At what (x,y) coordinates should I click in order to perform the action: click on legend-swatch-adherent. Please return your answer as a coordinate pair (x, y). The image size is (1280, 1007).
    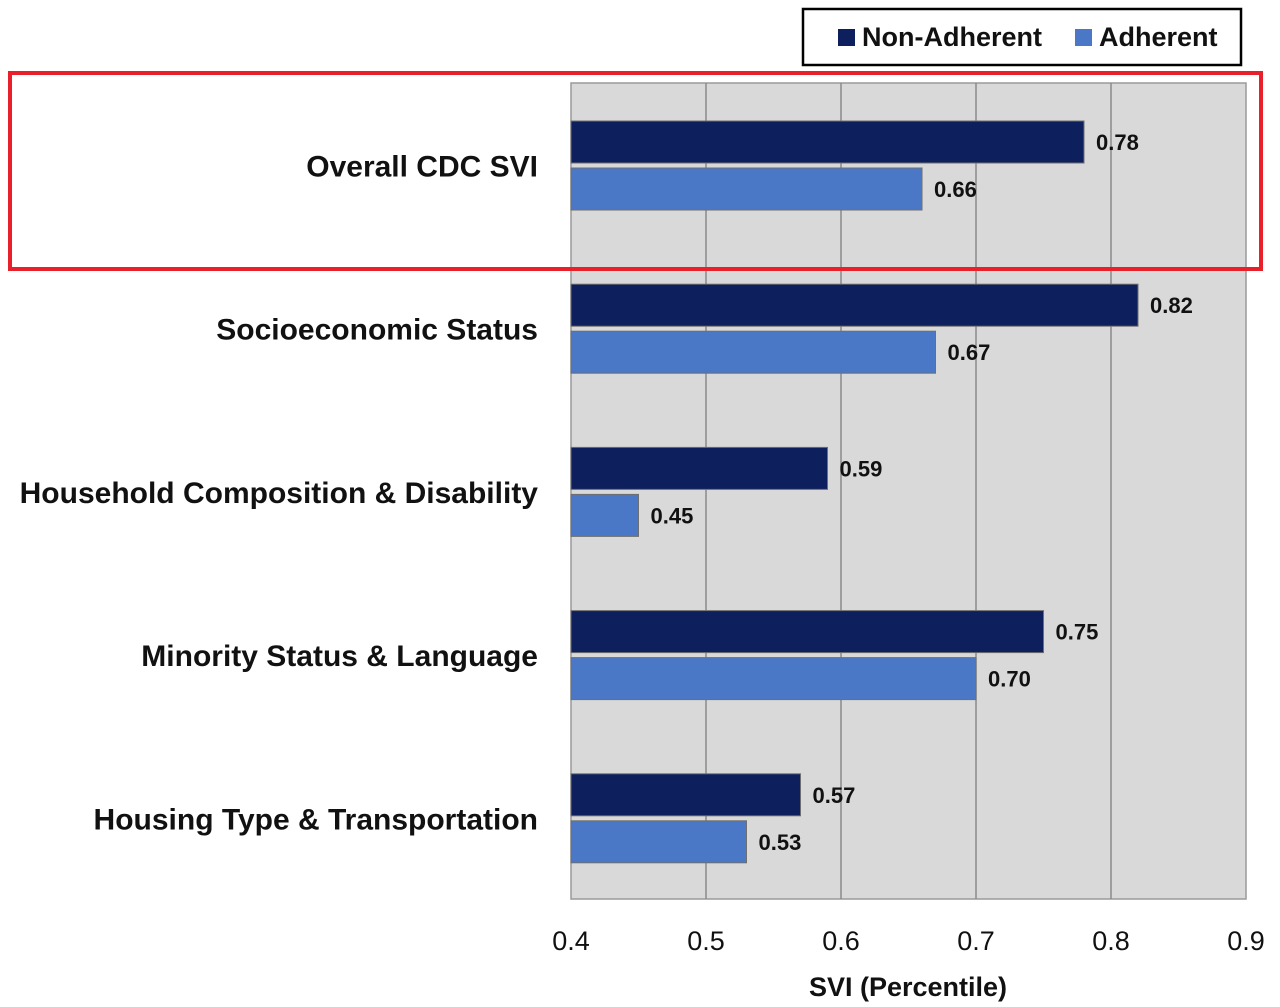
    Looking at the image, I should click on (1083, 37).